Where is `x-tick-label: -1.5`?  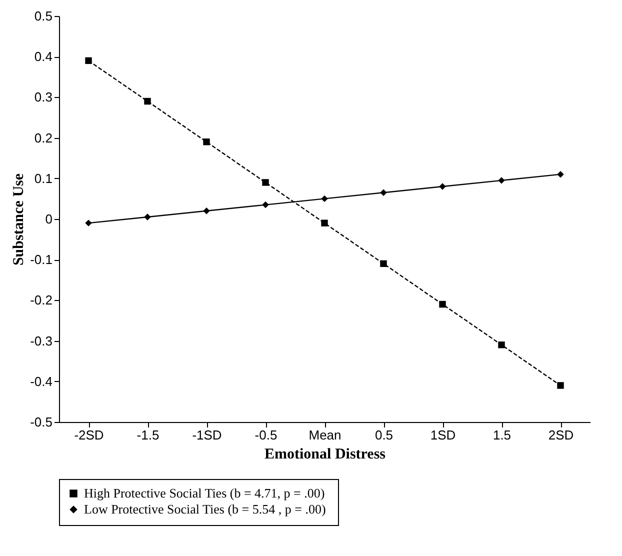 x-tick-label: -1.5 is located at coordinates (148, 435).